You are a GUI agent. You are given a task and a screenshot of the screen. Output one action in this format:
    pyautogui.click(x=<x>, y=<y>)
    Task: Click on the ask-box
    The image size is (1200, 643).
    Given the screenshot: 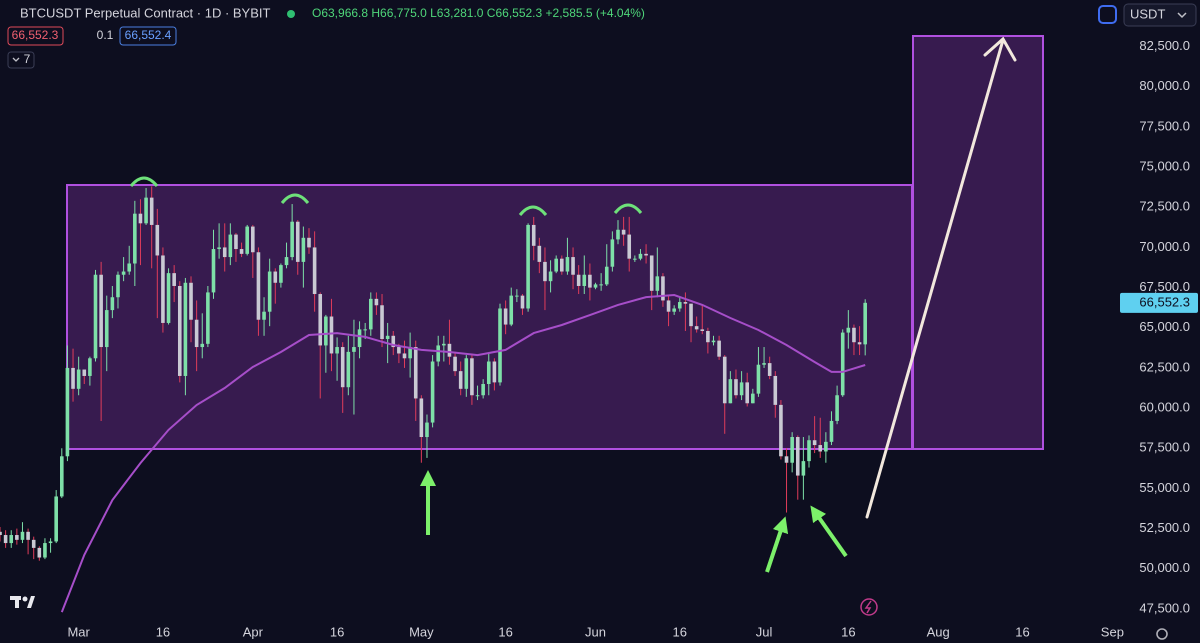 What is the action you would take?
    pyautogui.click(x=148, y=36)
    